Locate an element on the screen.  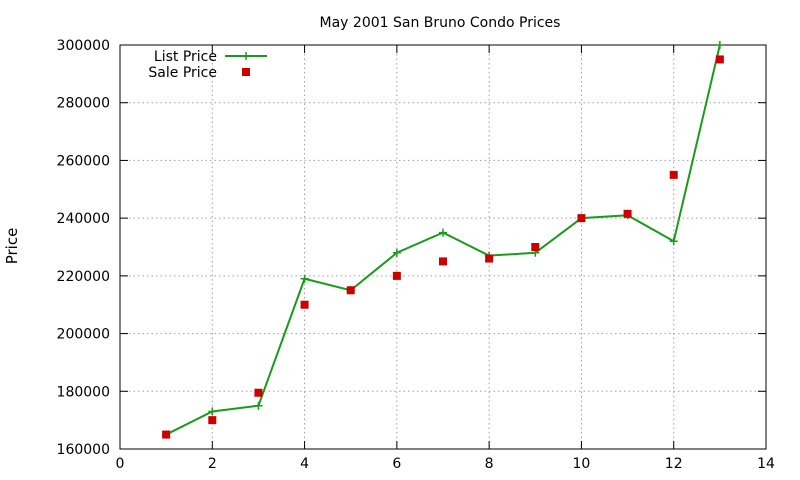
y-tick-label: 180000 is located at coordinates (83, 392).